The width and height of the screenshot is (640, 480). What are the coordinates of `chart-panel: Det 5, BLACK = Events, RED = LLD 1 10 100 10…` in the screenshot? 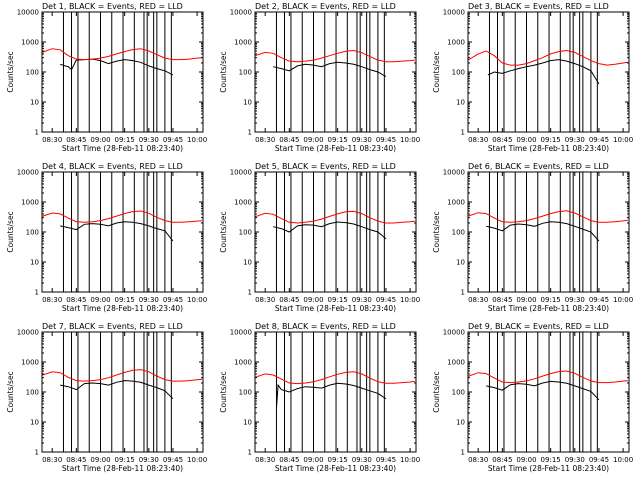 It's located at (319, 237).